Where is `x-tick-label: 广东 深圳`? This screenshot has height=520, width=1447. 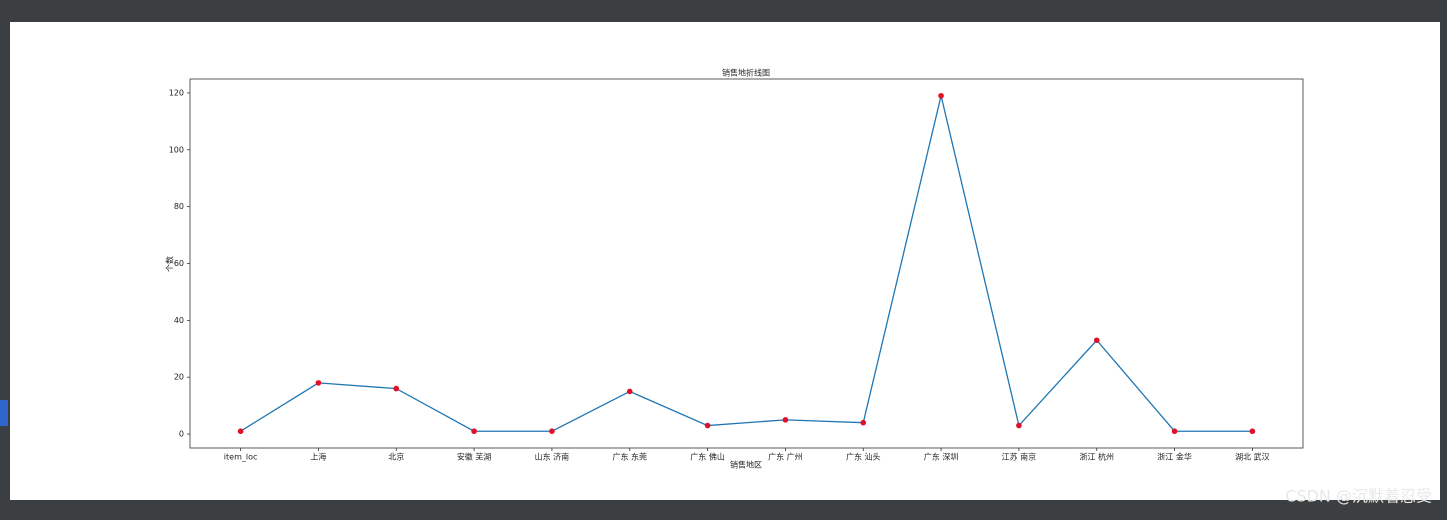
x-tick-label: 广东 深圳 is located at coordinates (941, 457).